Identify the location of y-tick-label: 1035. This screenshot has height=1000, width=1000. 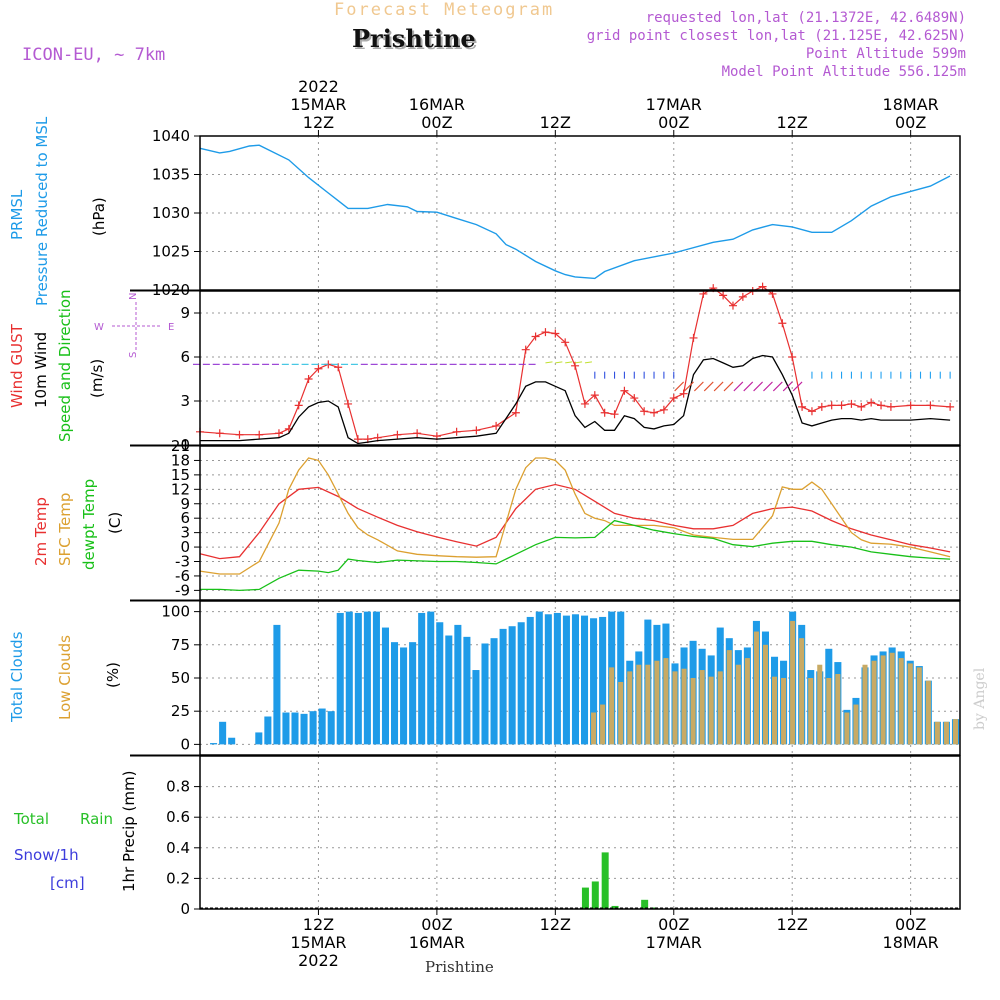
(171, 175).